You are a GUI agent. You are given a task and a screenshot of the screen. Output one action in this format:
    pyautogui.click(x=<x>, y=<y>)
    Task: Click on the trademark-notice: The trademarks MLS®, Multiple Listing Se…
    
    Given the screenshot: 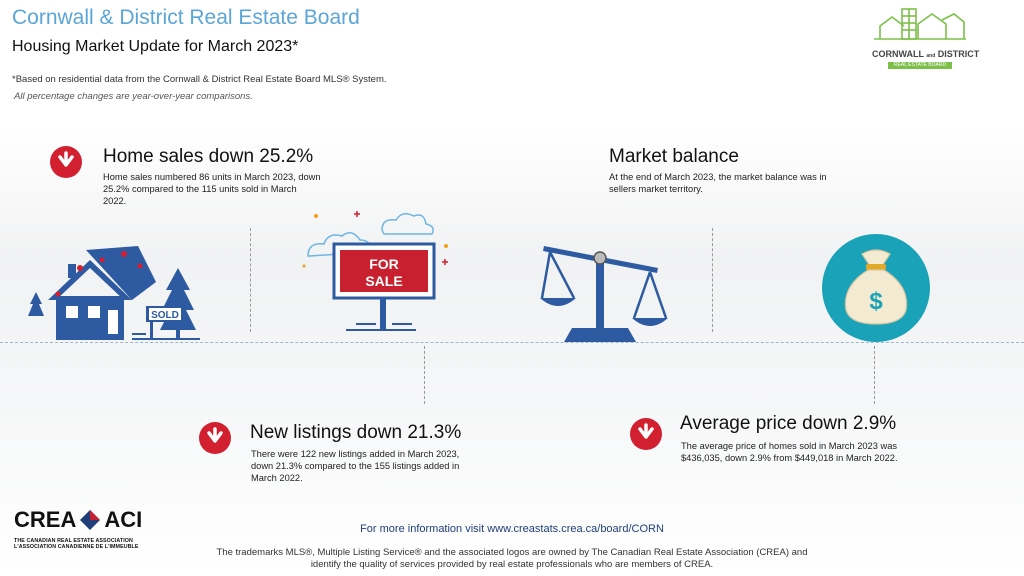 What is the action you would take?
    pyautogui.click(x=512, y=559)
    